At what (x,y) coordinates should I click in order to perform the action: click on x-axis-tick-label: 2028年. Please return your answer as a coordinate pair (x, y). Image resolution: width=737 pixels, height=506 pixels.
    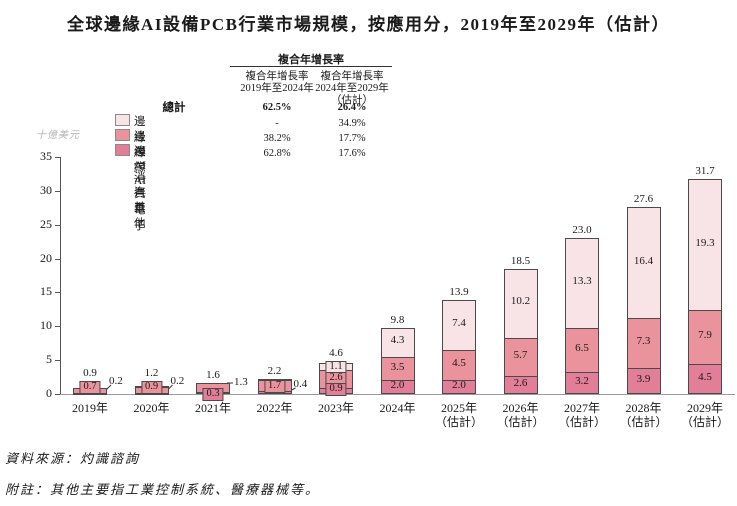
    Looking at the image, I should click on (643, 408).